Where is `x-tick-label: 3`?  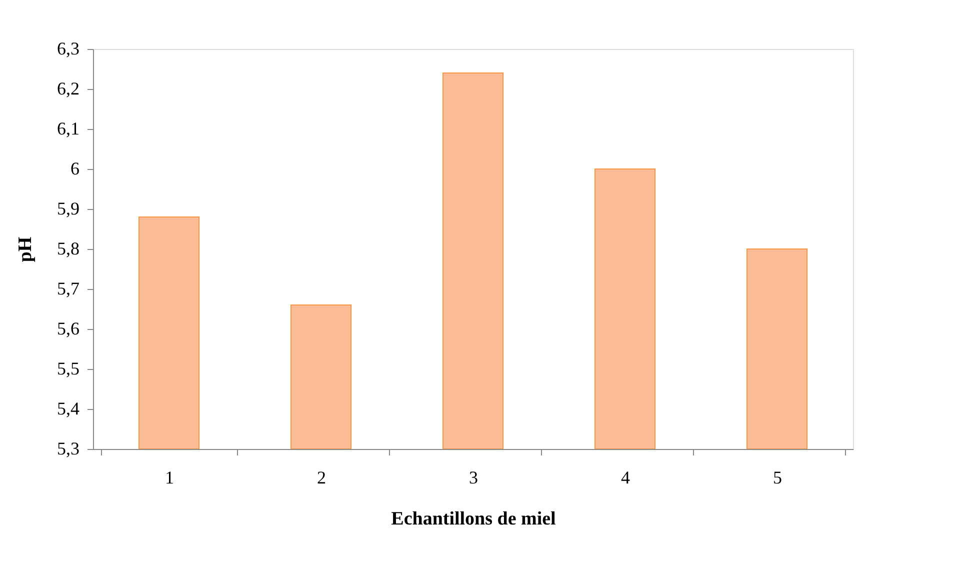
x-tick-label: 3 is located at coordinates (473, 478).